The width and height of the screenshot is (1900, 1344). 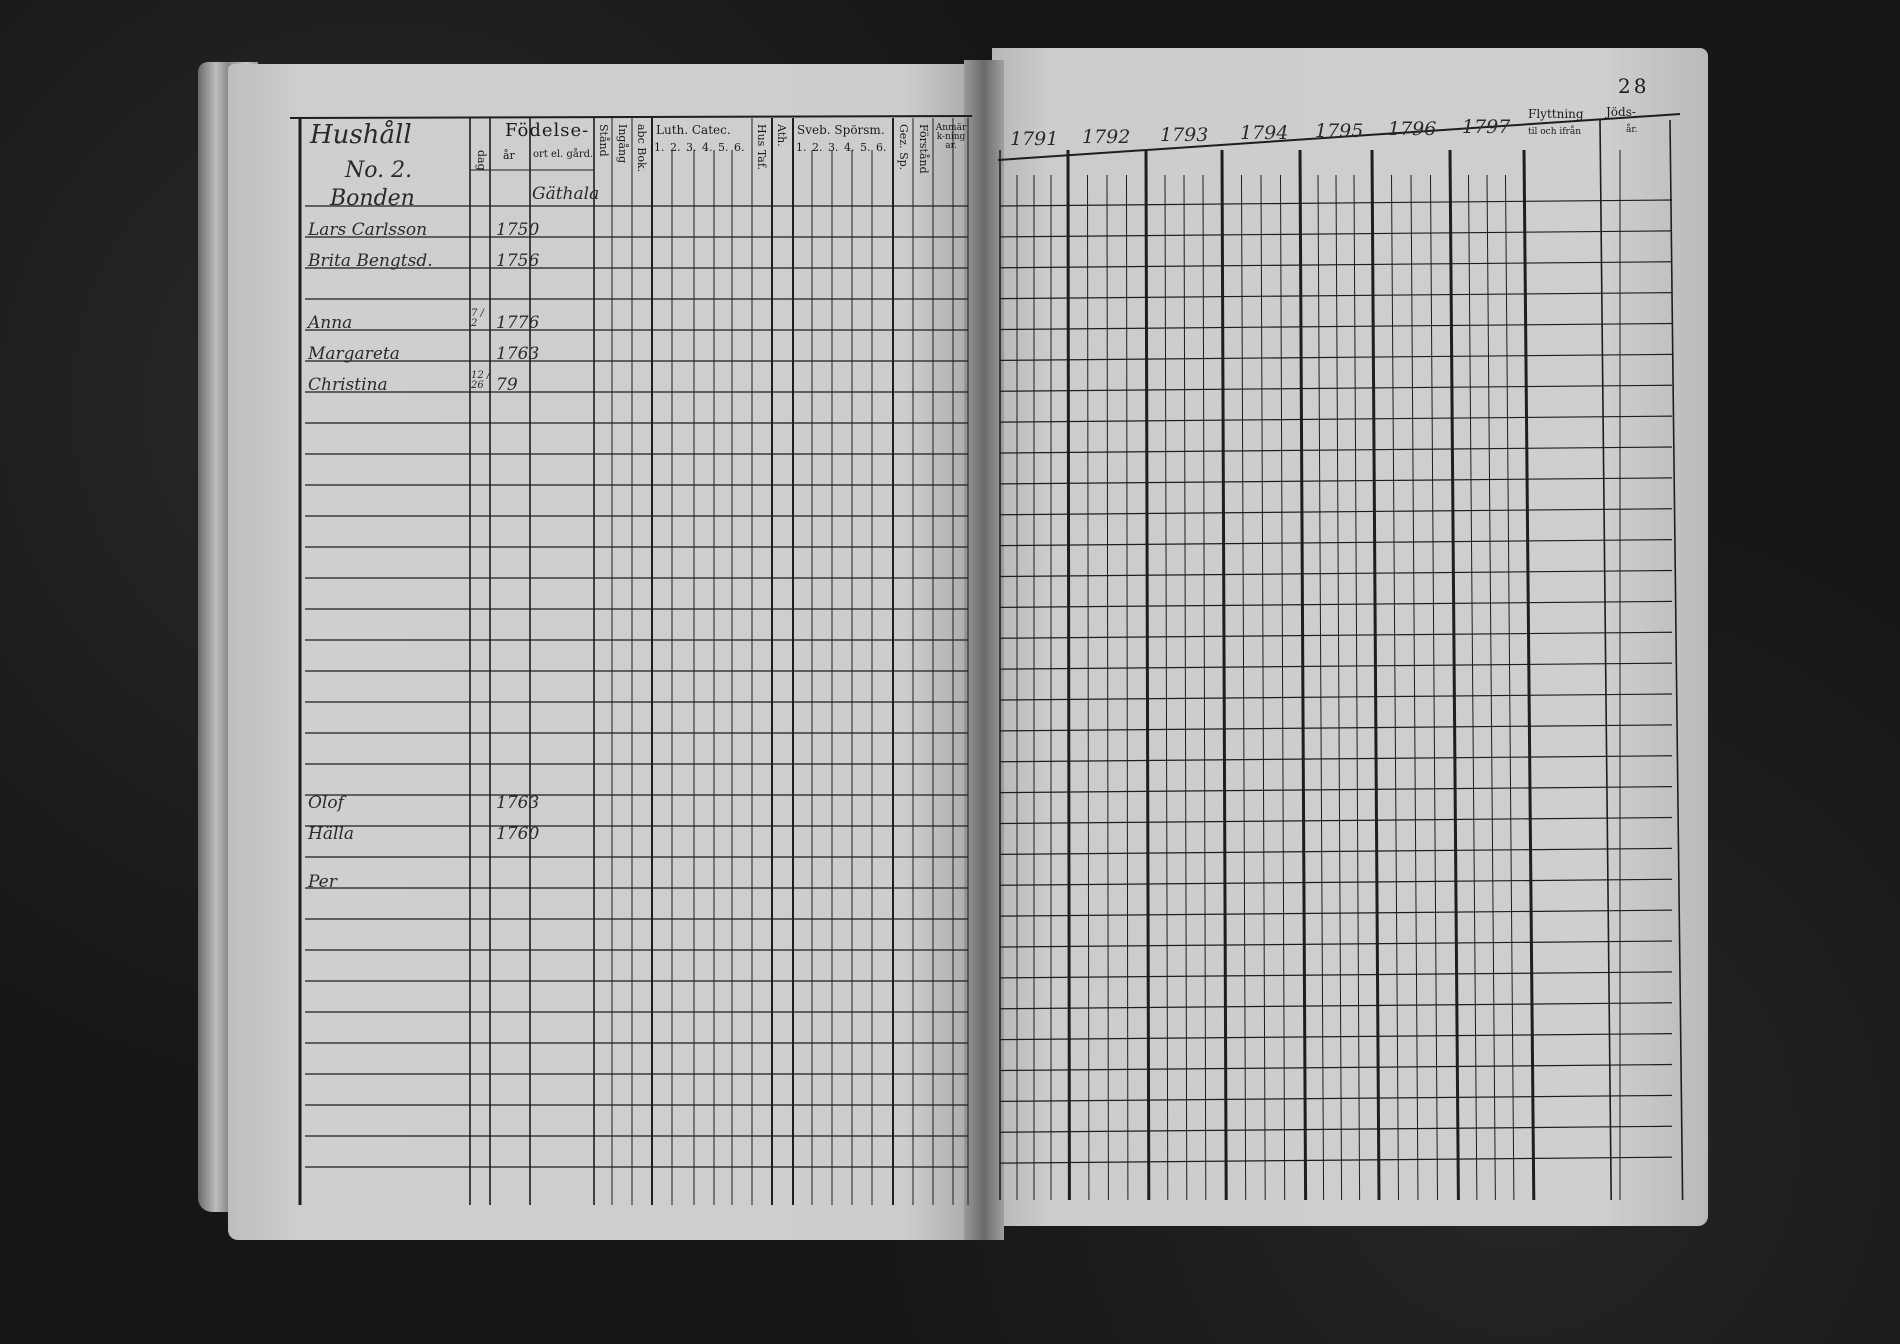 I want to click on header-rule, so click(x=1339, y=137).